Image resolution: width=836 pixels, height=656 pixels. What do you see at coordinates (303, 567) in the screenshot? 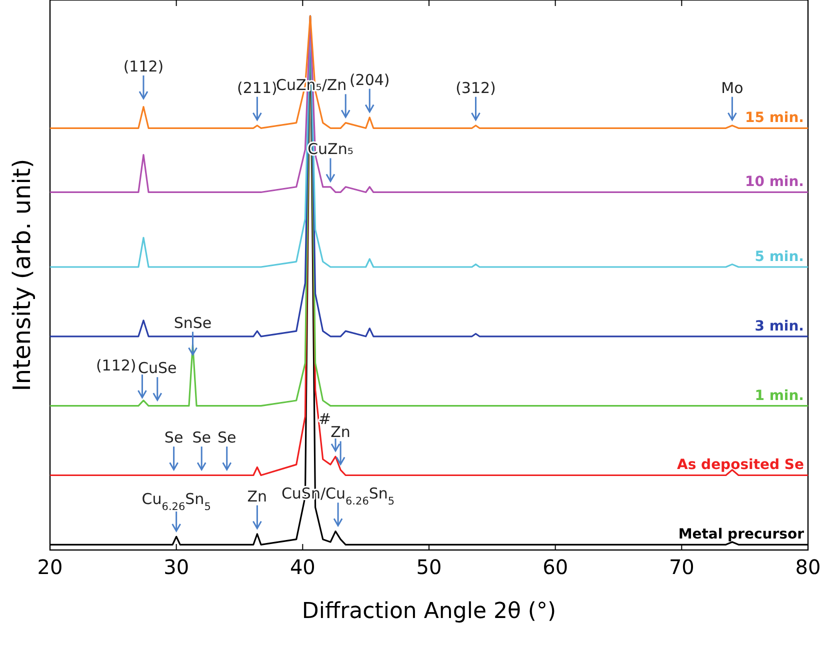
I see `x-tick-label: 40` at bounding box center [303, 567].